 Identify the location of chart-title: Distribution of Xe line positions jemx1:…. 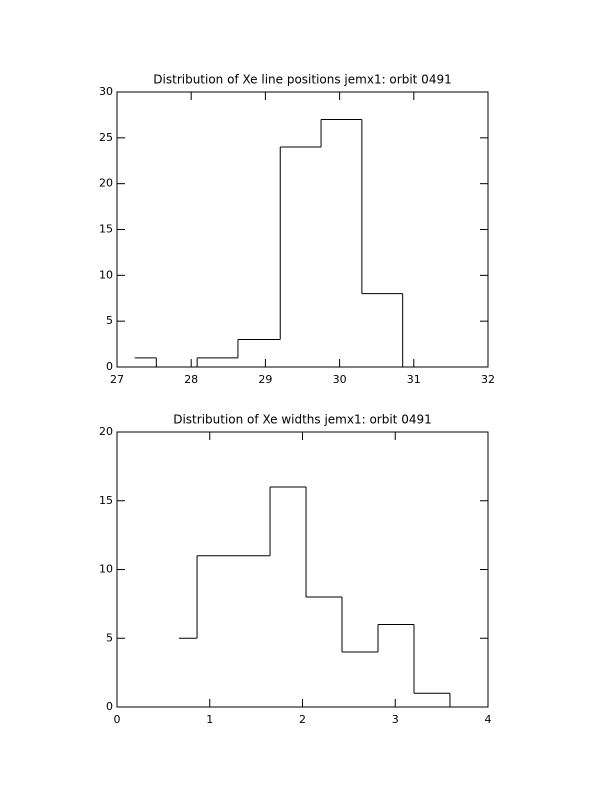
(302, 80).